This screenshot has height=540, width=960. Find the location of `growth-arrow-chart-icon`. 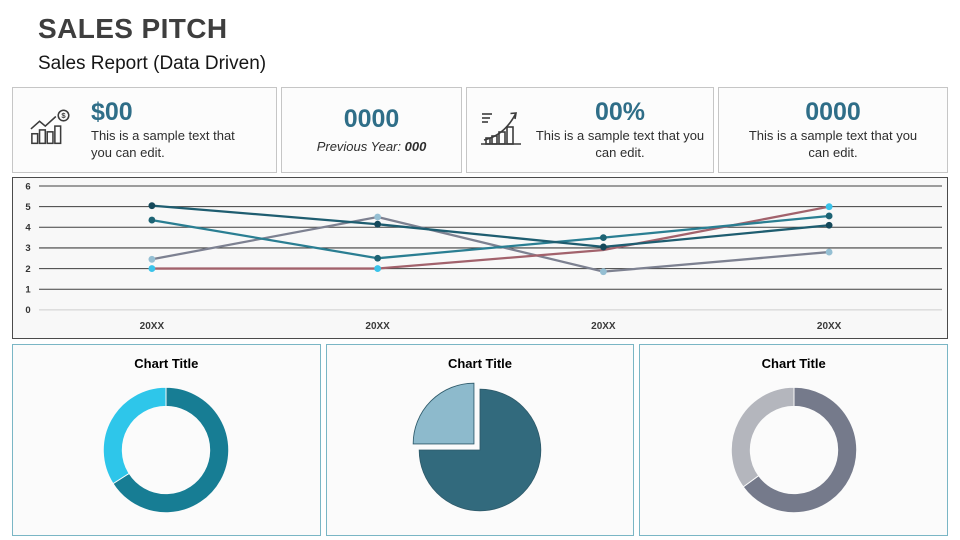

growth-arrow-chart-icon is located at coordinates (502, 130).